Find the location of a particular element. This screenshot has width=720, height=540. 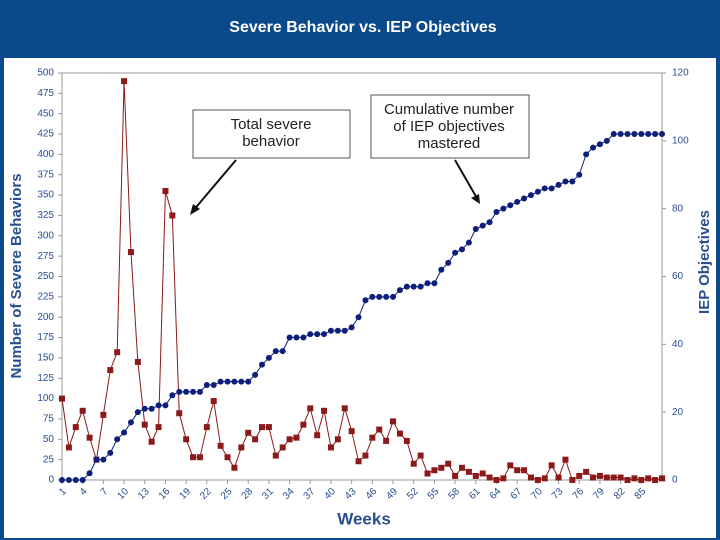

y-tick-label: 500 is located at coordinates (45, 73).